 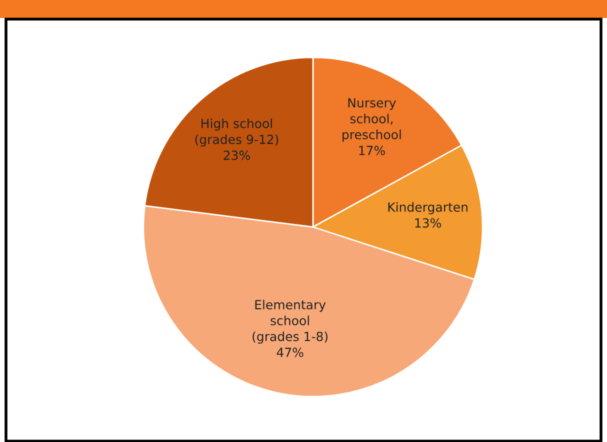 What do you see at coordinates (372, 151) in the screenshot?
I see `data-label: 17%` at bounding box center [372, 151].